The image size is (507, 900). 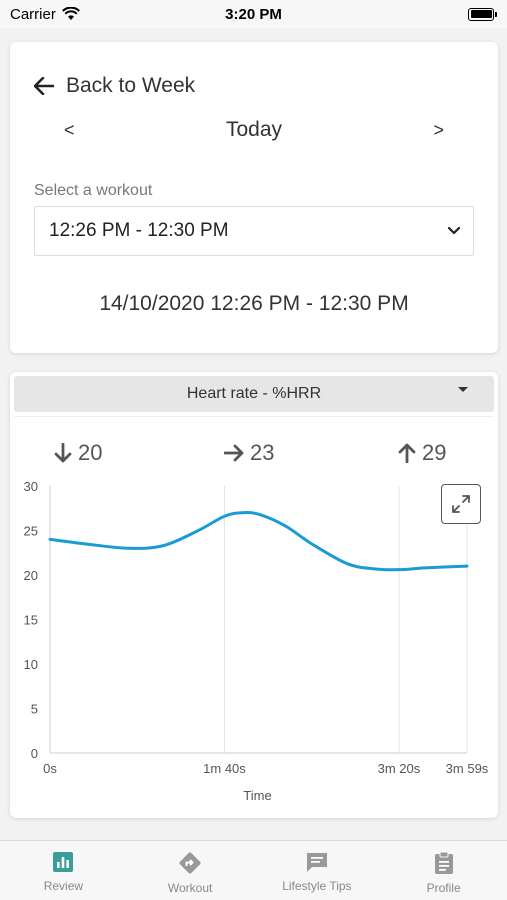 I want to click on tab-review: Review, so click(x=63, y=870).